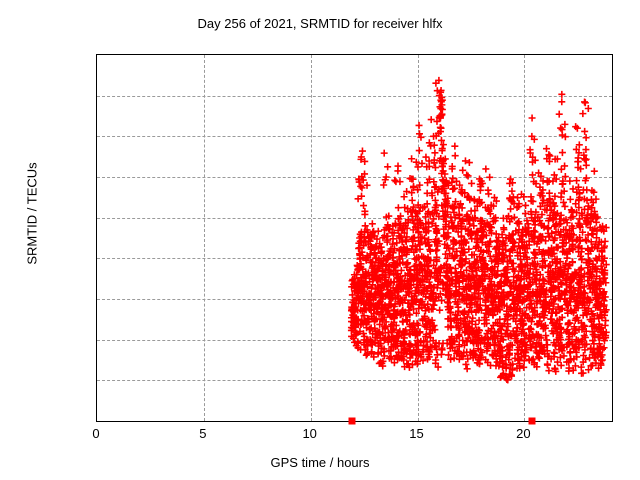 This screenshot has width=640, height=480. Describe the element at coordinates (309, 433) in the screenshot. I see `x-axis-tick-label: 10` at that location.